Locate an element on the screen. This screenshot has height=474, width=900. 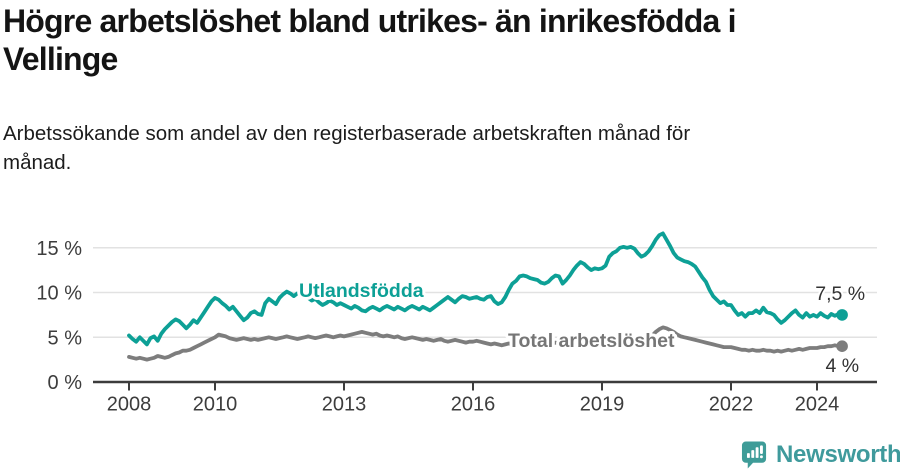
brand-wordmark: Newsworthy is located at coordinates (838, 454).